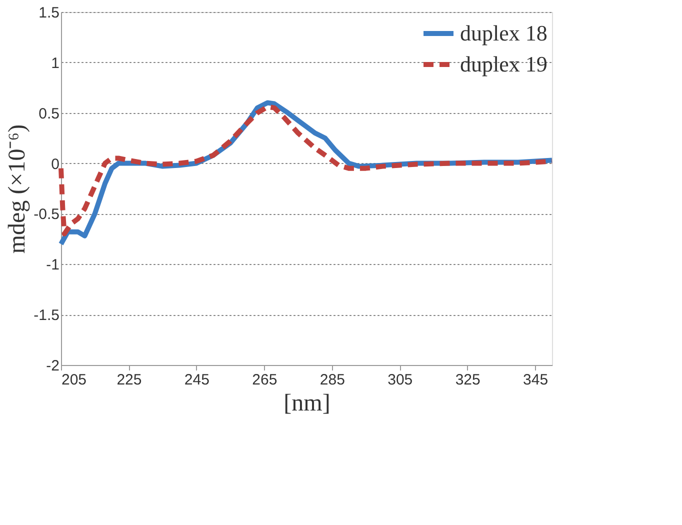  I want to click on x-tick-label: 225, so click(129, 380).